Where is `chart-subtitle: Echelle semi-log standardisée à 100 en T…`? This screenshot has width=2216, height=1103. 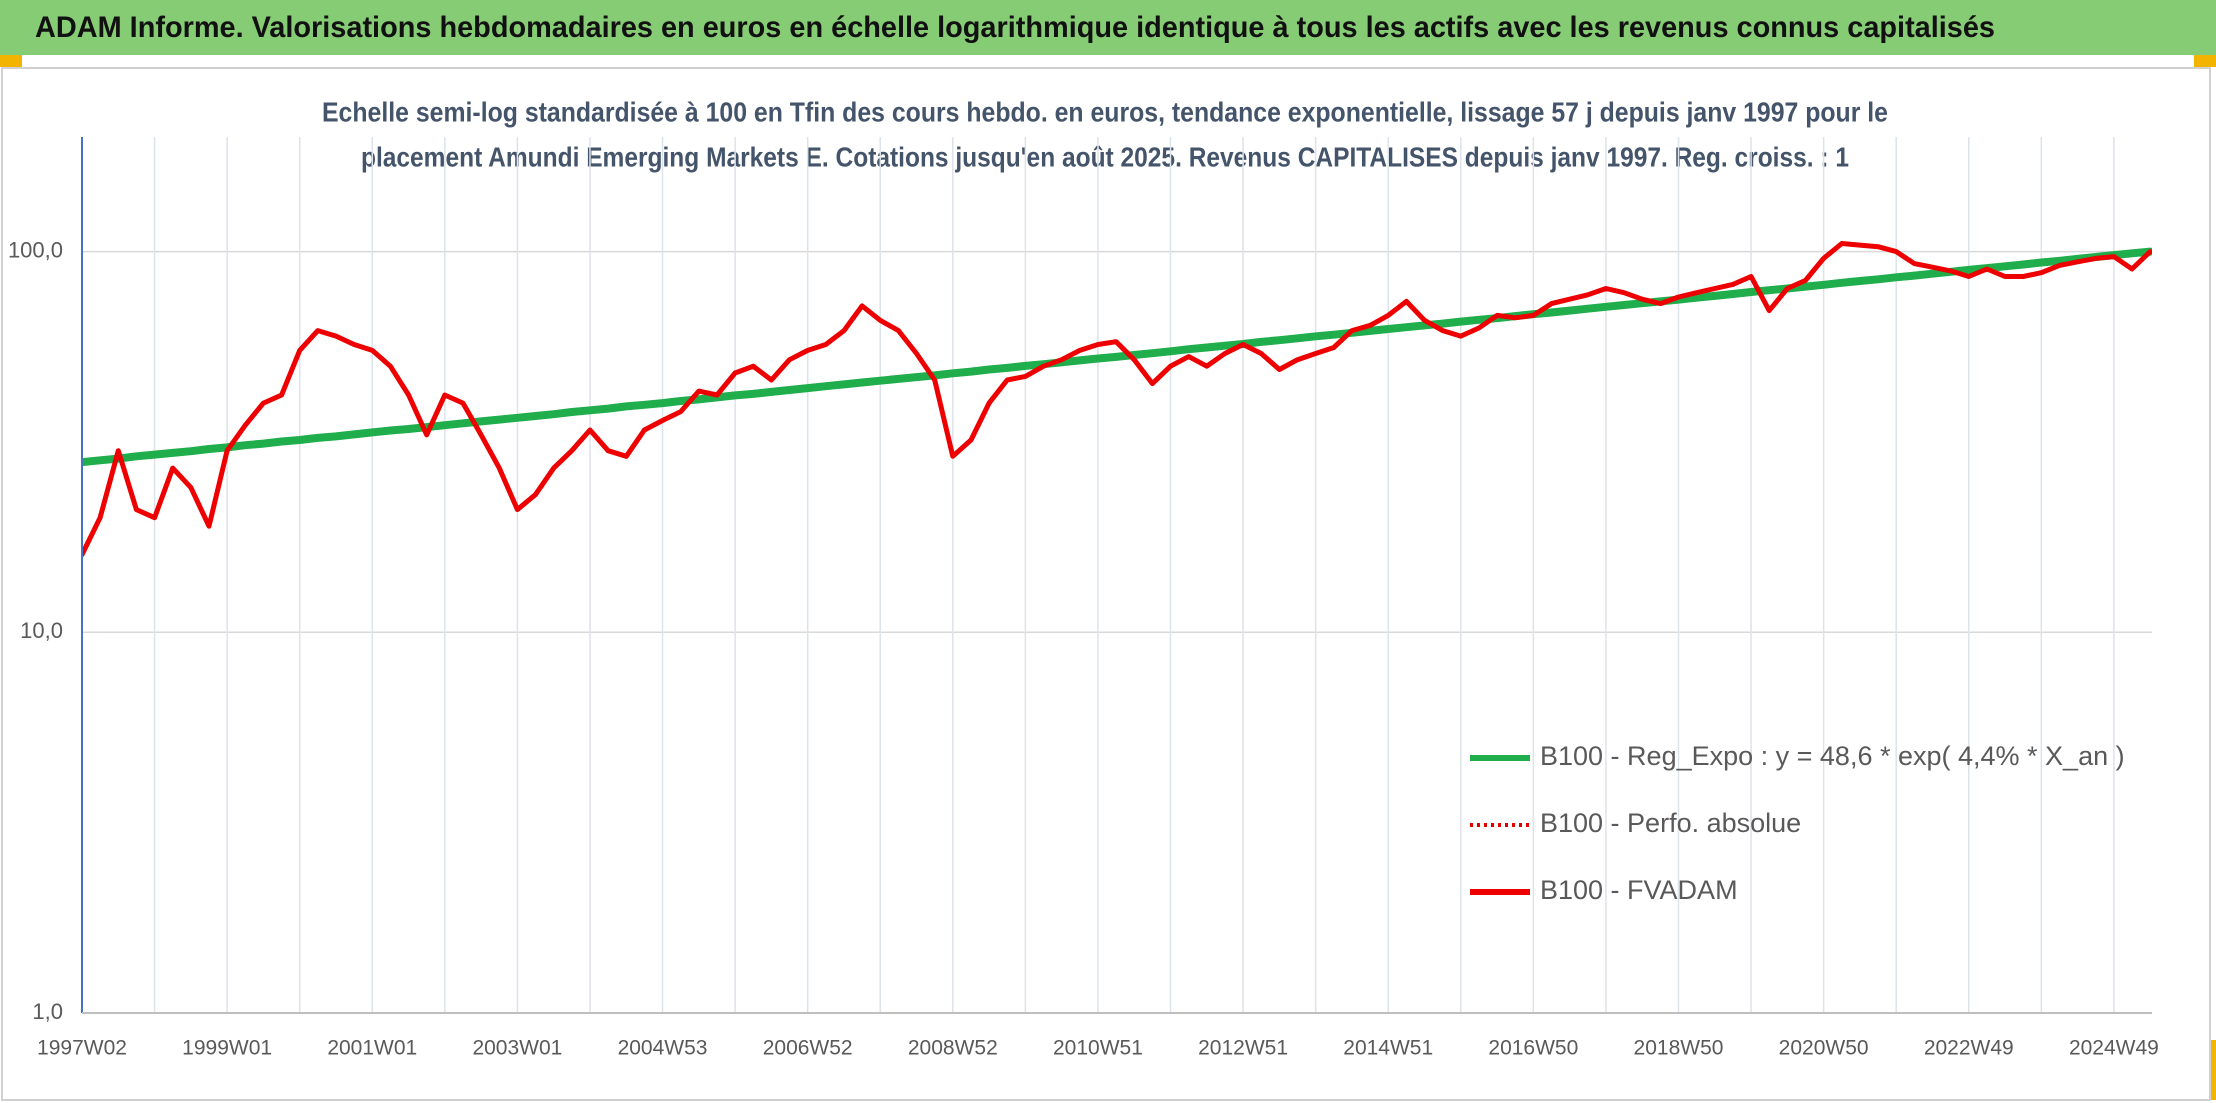 chart-subtitle: Echelle semi-log standardisée à 100 en T… is located at coordinates (1105, 111).